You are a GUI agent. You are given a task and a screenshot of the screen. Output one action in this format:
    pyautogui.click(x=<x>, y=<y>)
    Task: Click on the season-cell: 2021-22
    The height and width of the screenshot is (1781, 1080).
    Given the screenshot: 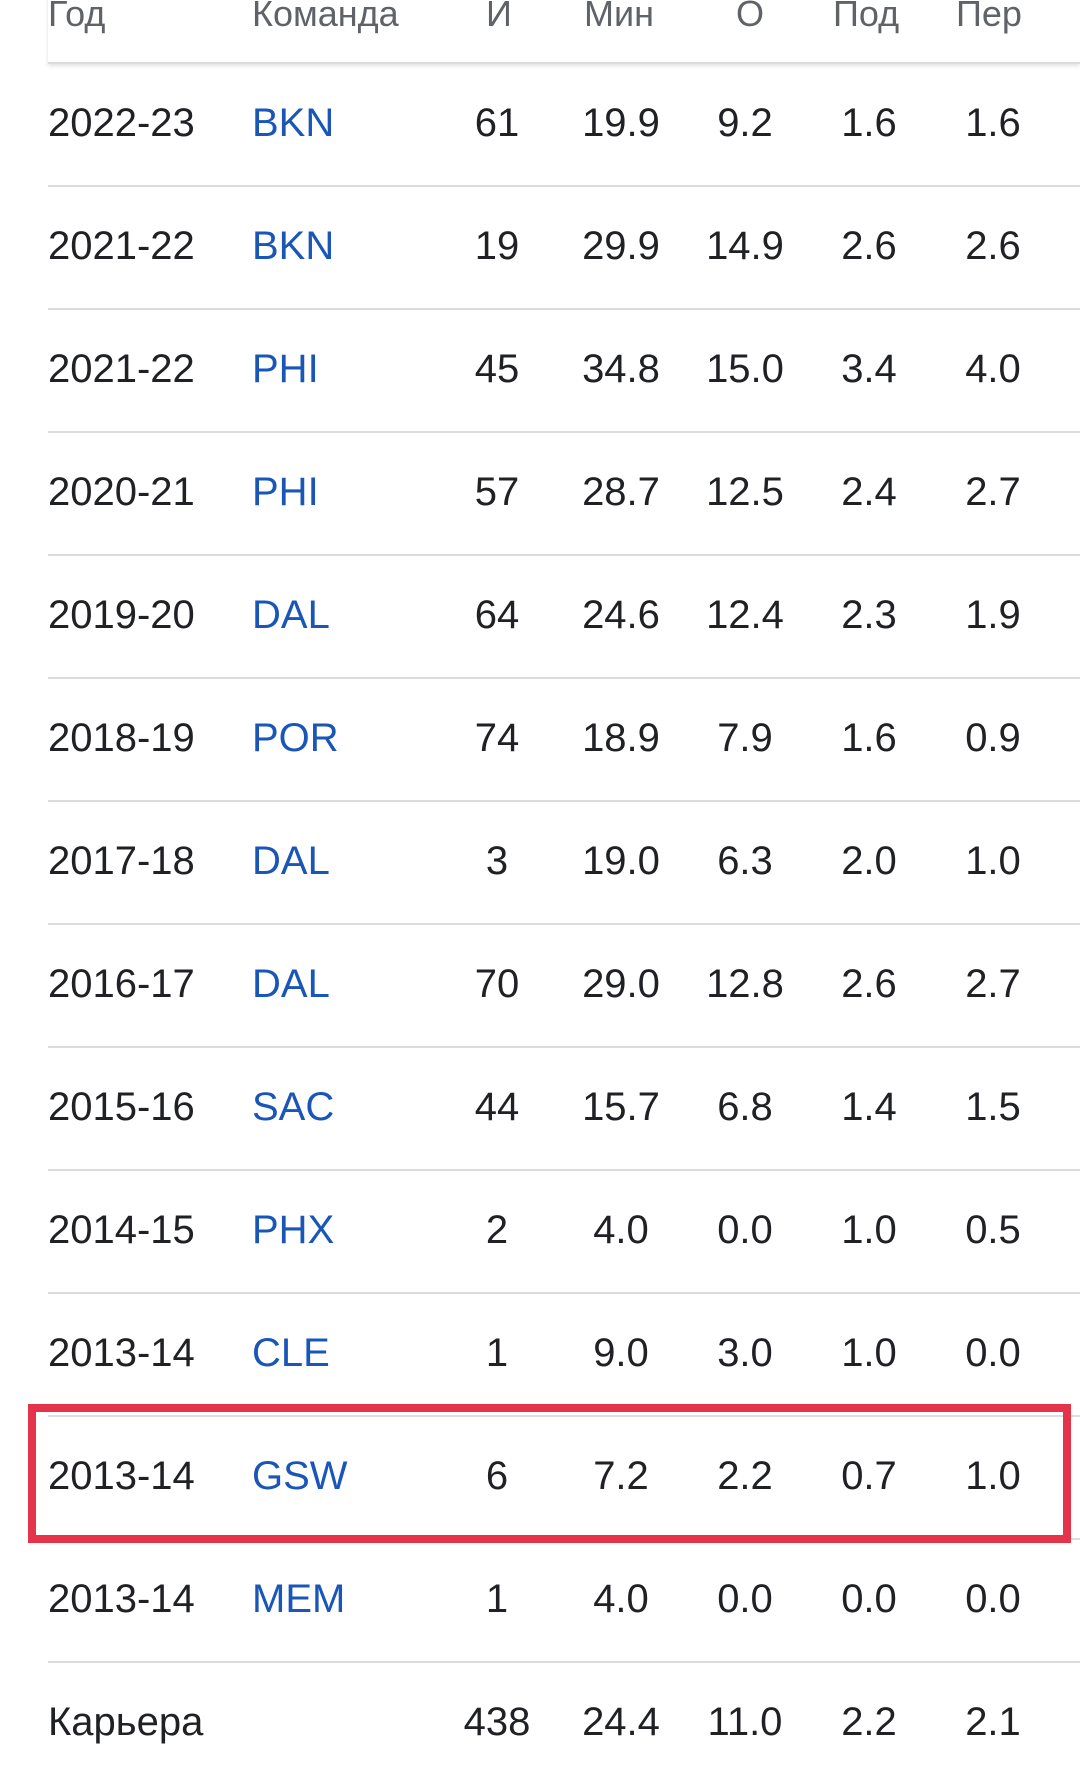 What is the action you would take?
    pyautogui.click(x=121, y=369)
    